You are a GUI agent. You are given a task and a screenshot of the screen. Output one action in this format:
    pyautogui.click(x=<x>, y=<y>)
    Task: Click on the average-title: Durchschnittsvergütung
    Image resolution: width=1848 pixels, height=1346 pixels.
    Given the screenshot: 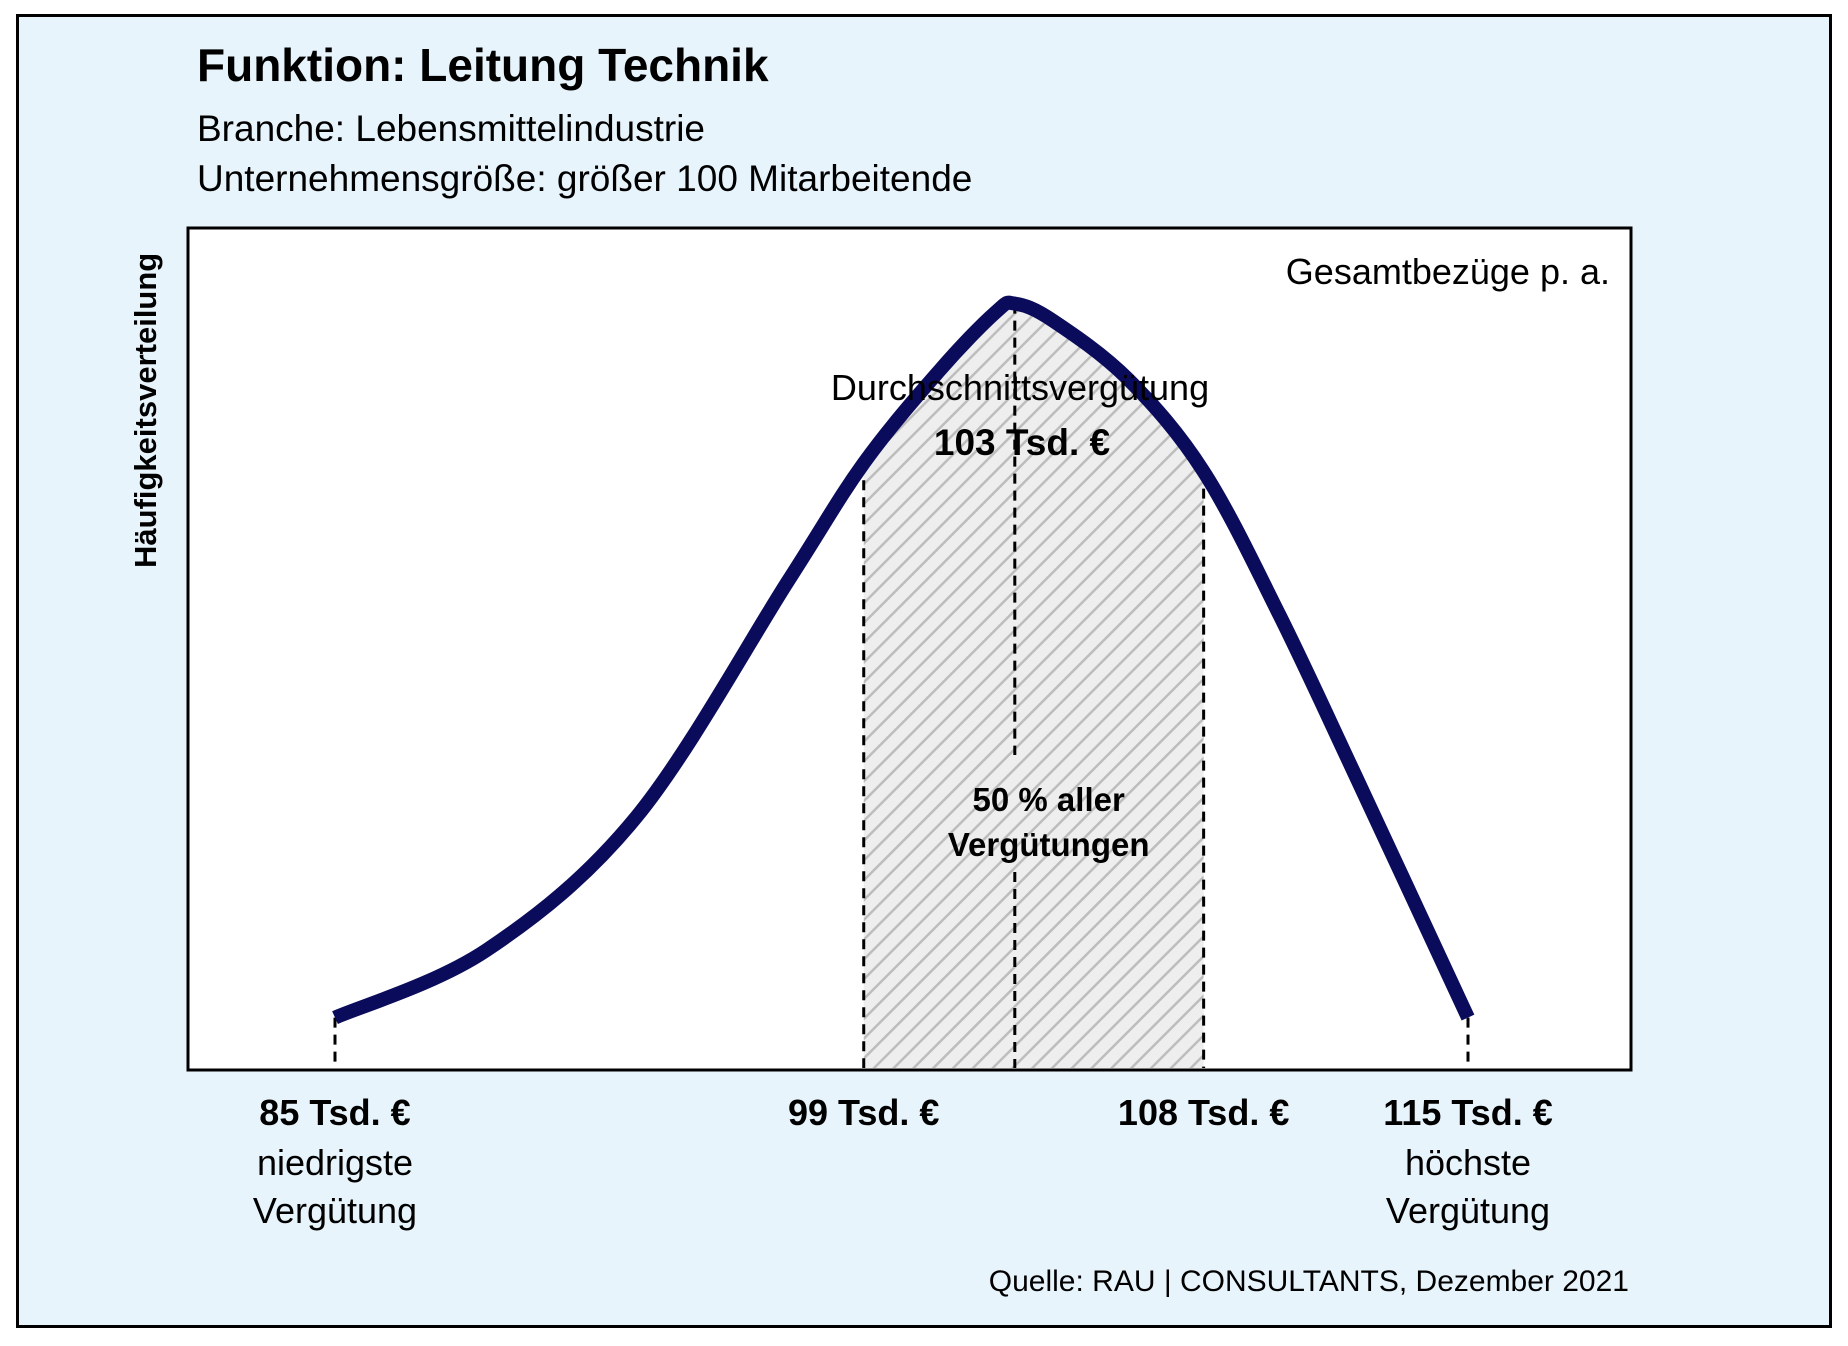 What is the action you would take?
    pyautogui.click(x=1020, y=387)
    